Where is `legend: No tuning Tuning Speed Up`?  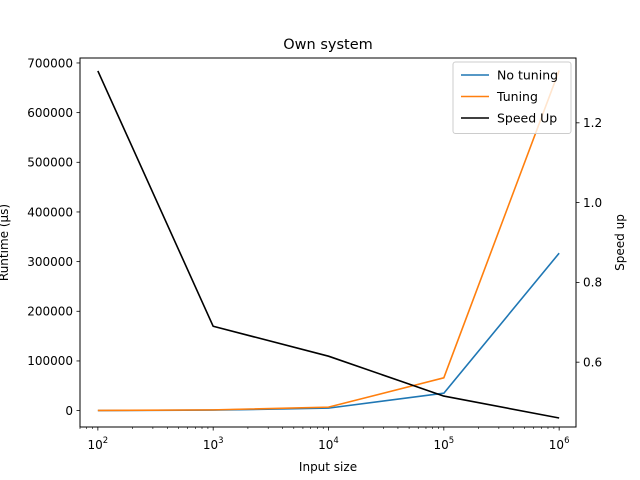 legend: No tuning Tuning Speed Up is located at coordinates (512, 97).